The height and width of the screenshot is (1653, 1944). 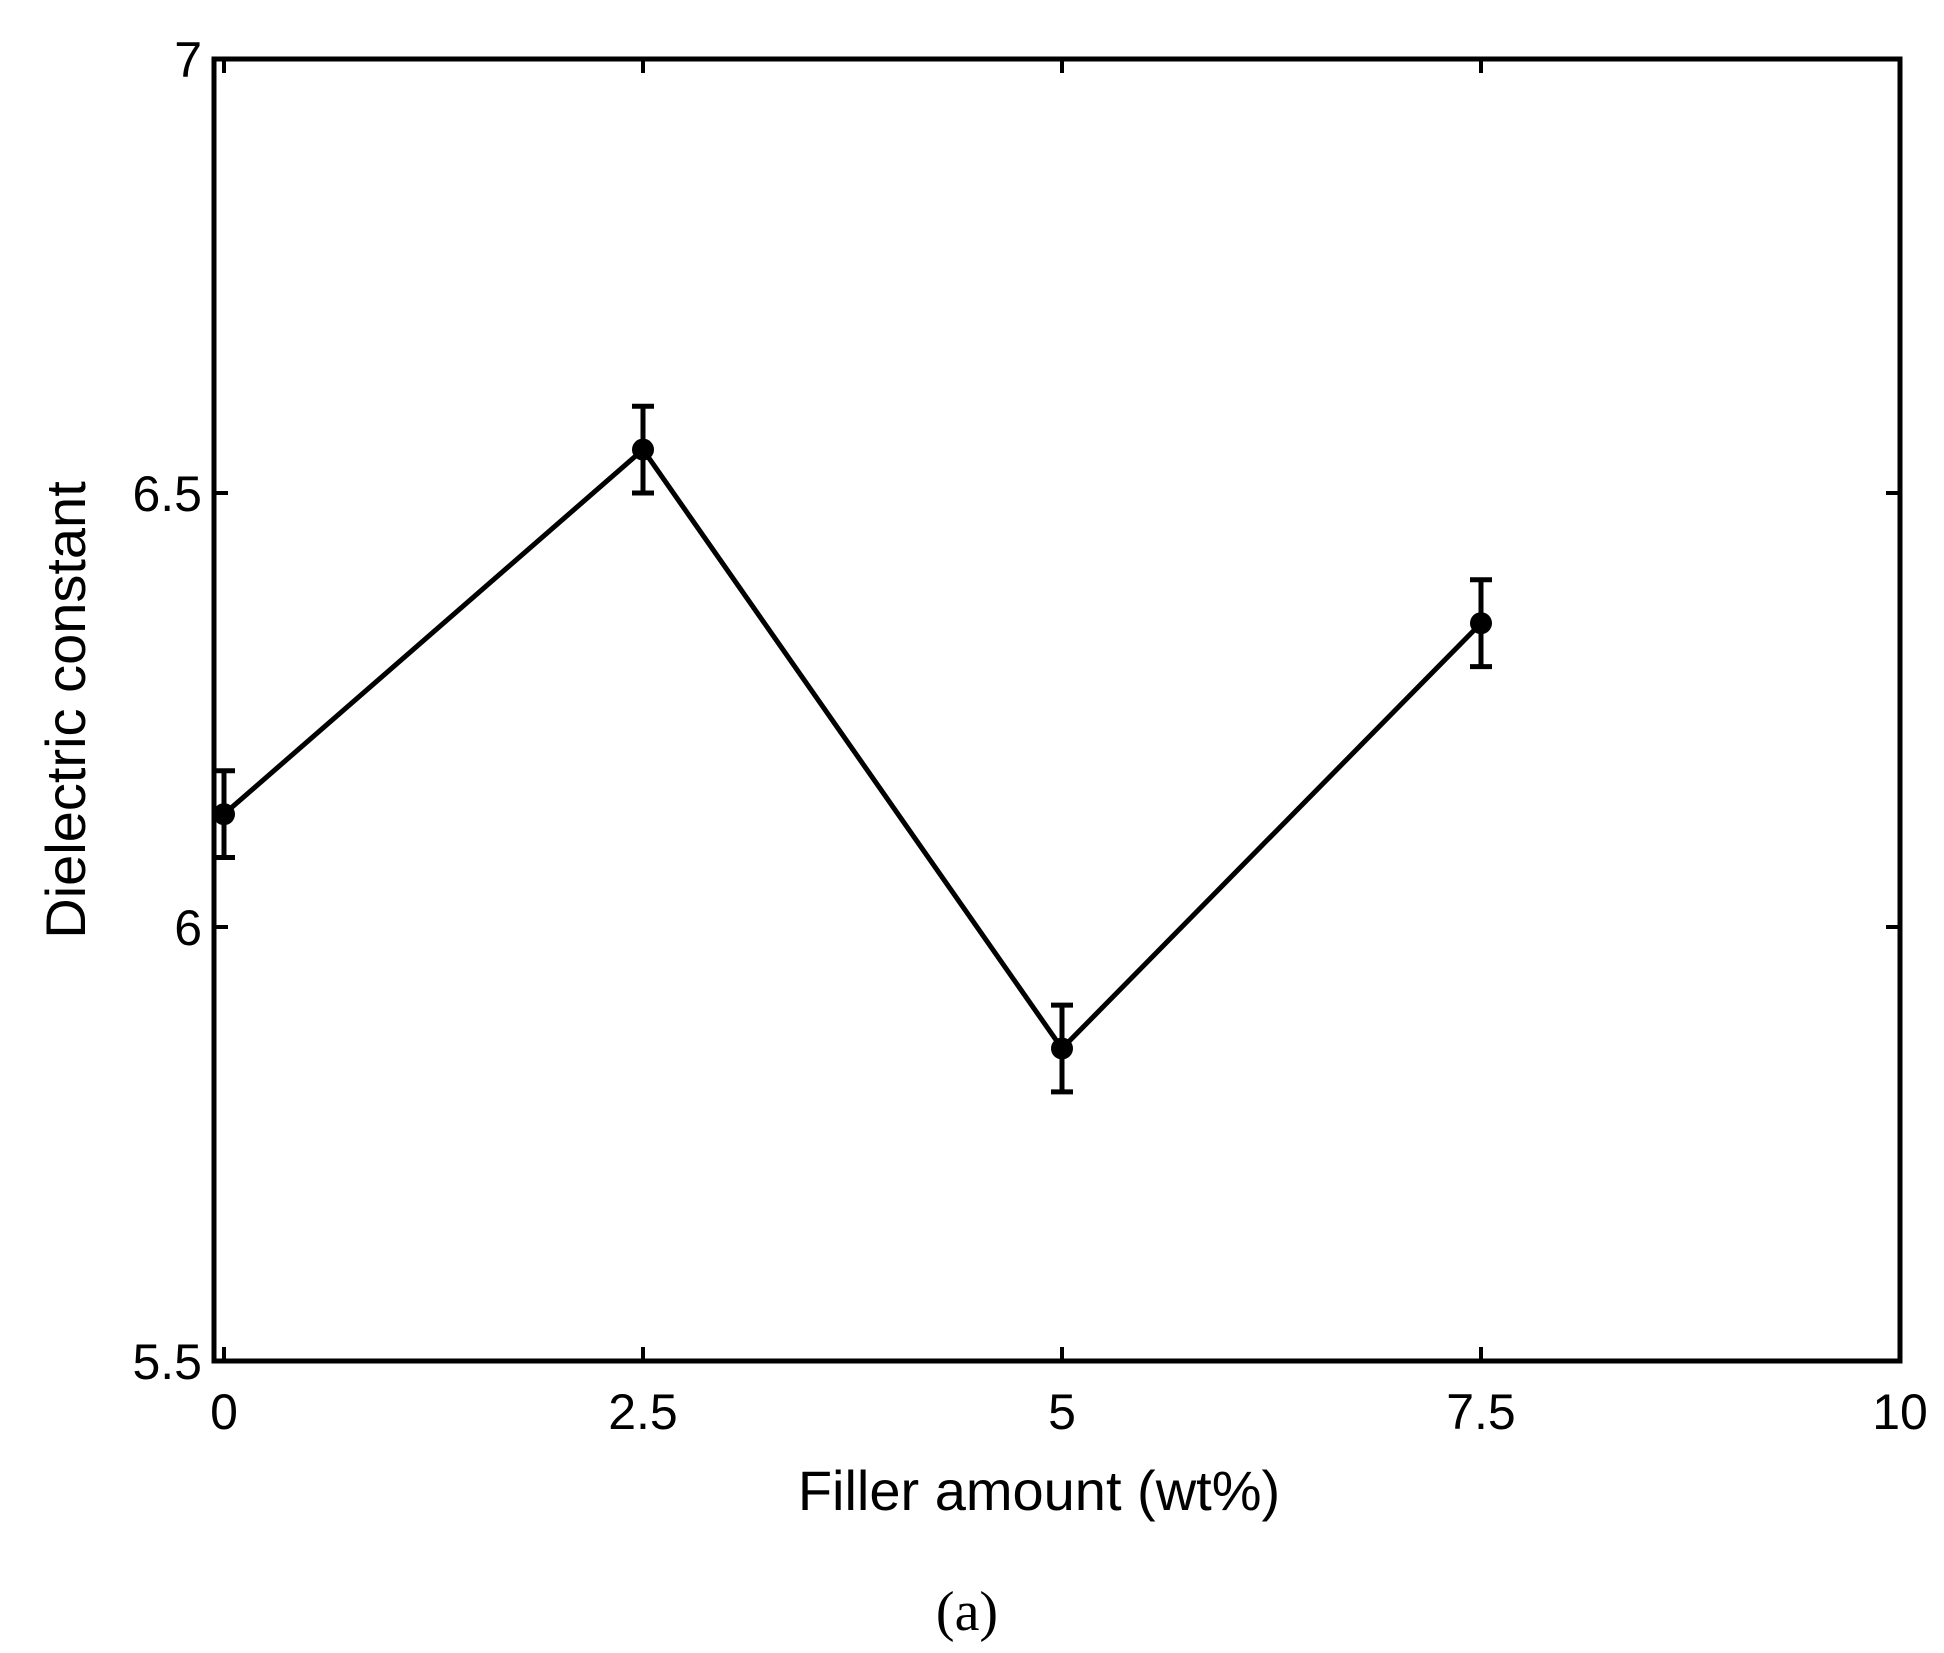 What do you see at coordinates (1039, 1490) in the screenshot?
I see `x-axis-title: Filler amount (wt%)` at bounding box center [1039, 1490].